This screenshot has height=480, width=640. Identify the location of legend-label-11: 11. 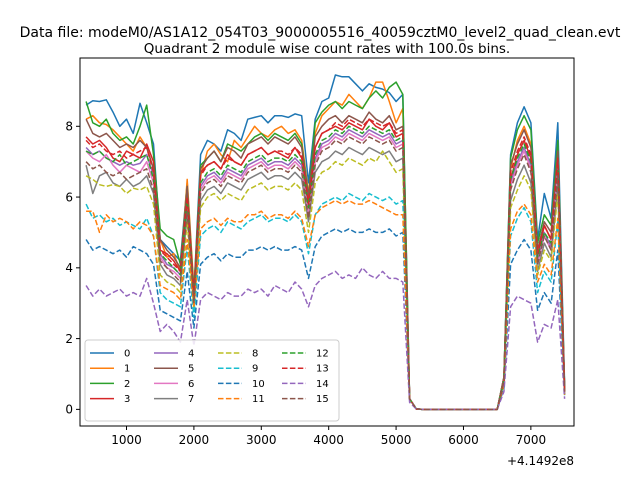
(258, 399).